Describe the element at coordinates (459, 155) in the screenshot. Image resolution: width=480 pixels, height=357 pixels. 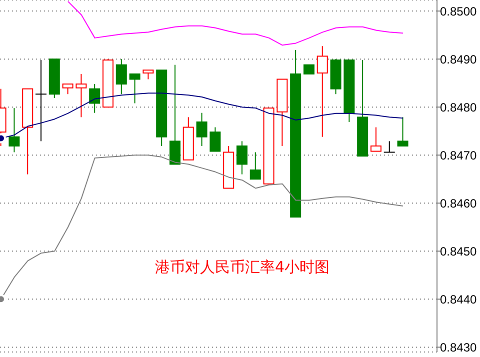
I see `y-tick-label: 0.8470` at that location.